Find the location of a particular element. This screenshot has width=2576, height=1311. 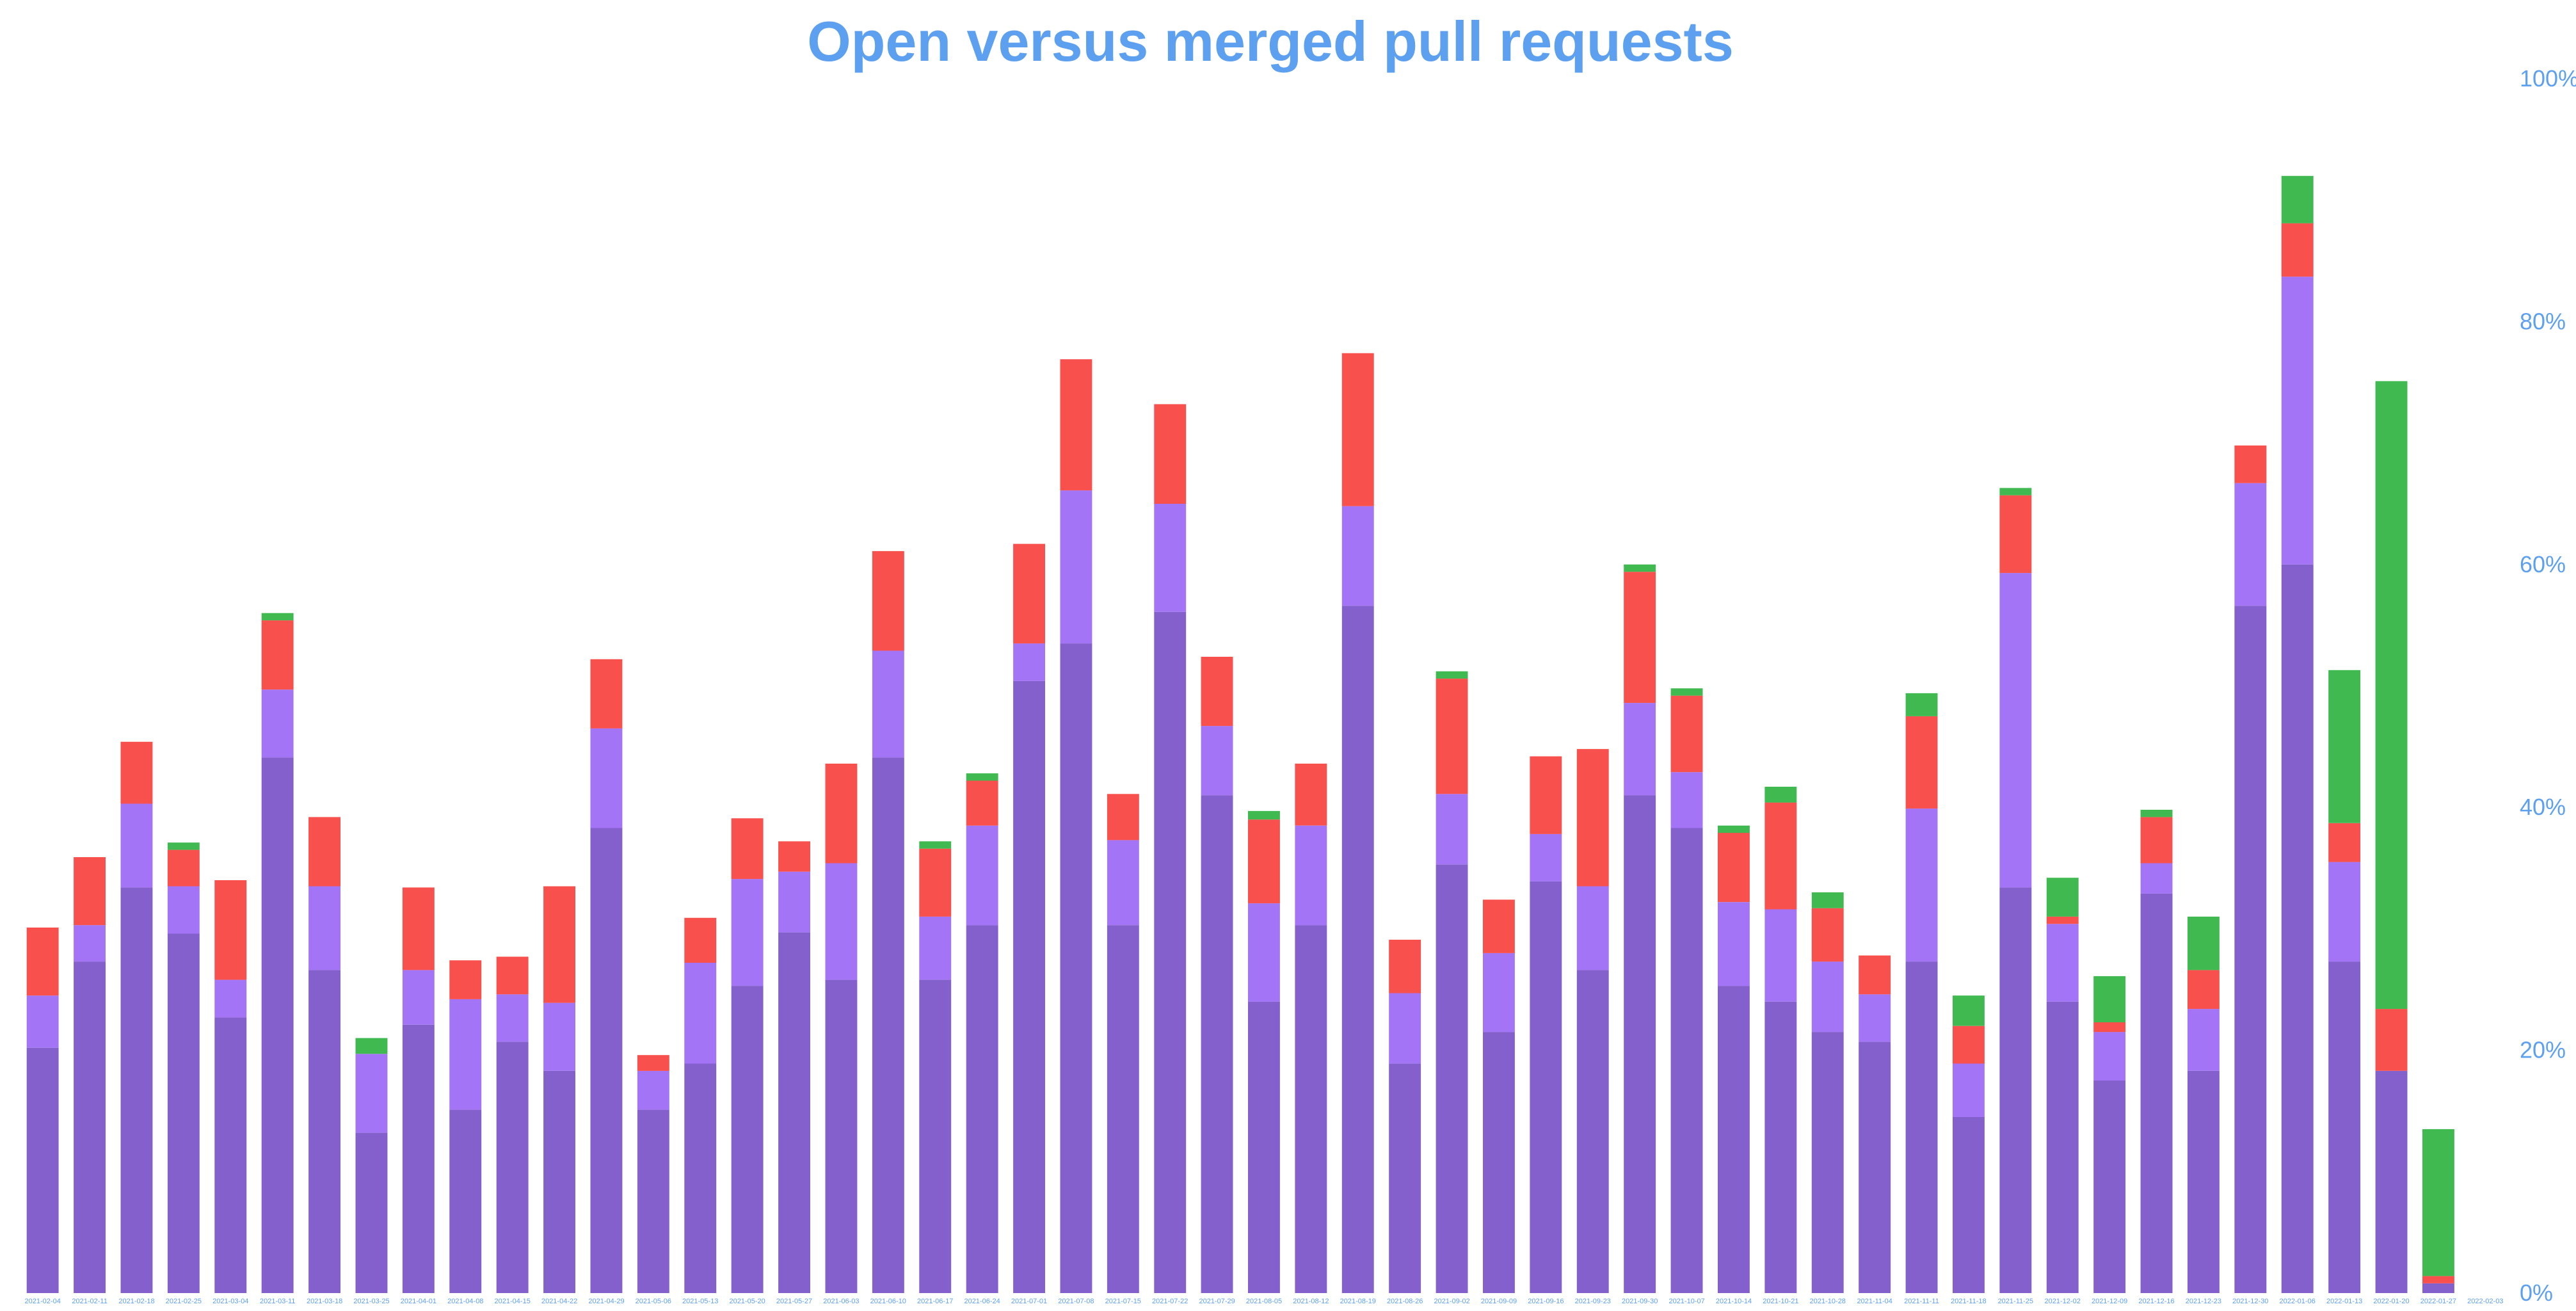

x-tick-label: 2021-02-18 is located at coordinates (136, 1301).